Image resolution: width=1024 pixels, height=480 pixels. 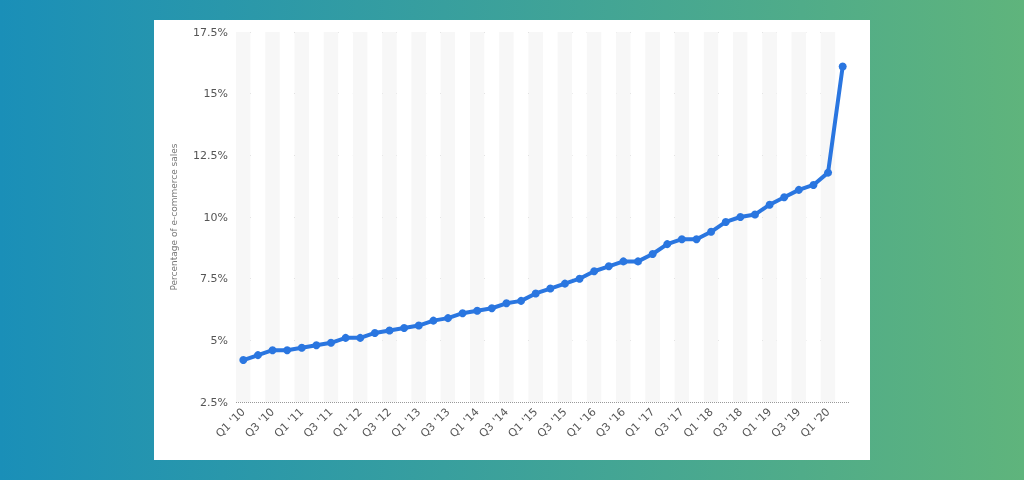 I want to click on y-tick-label: 5%, so click(x=219, y=340).